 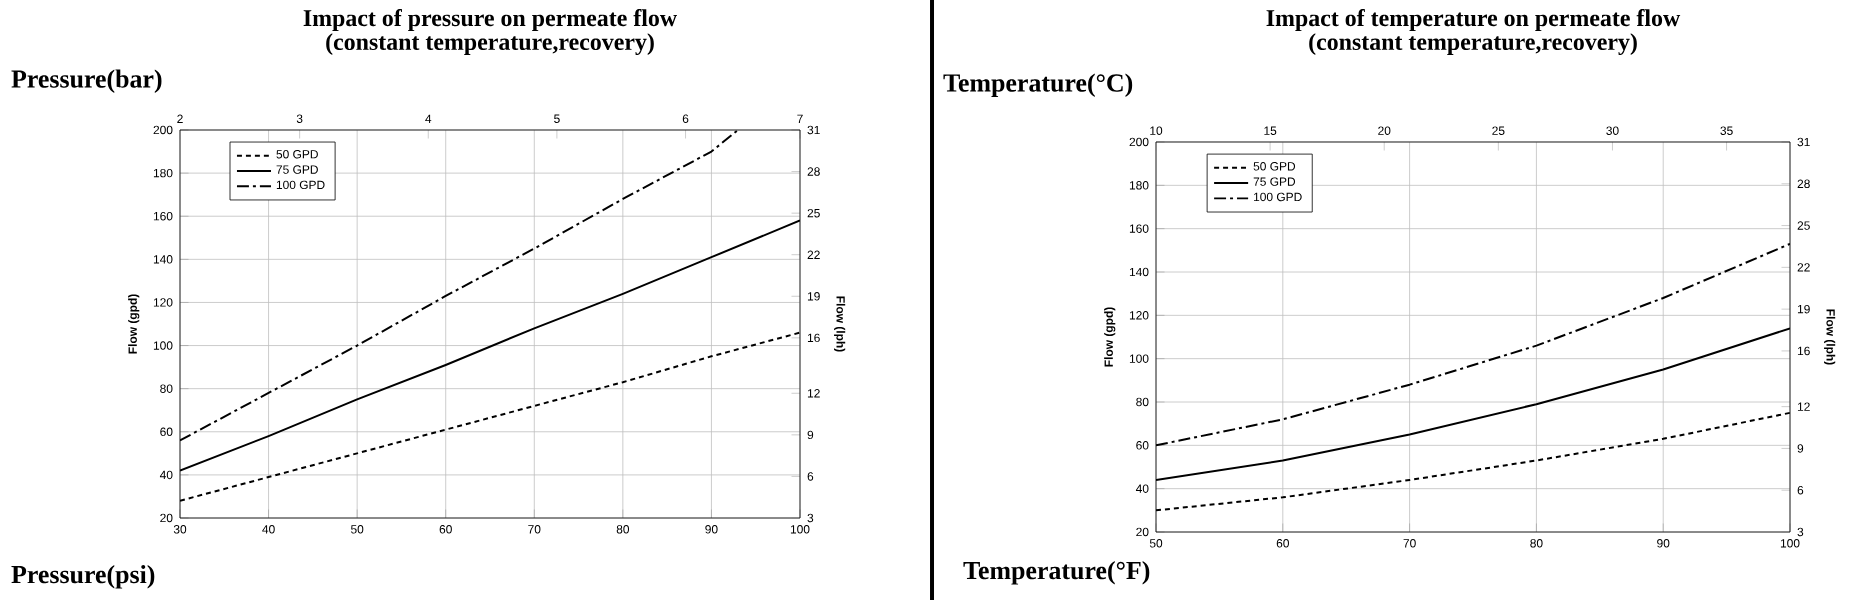 What do you see at coordinates (86, 81) in the screenshot?
I see `x2-axis-title: Pressure(bar)` at bounding box center [86, 81].